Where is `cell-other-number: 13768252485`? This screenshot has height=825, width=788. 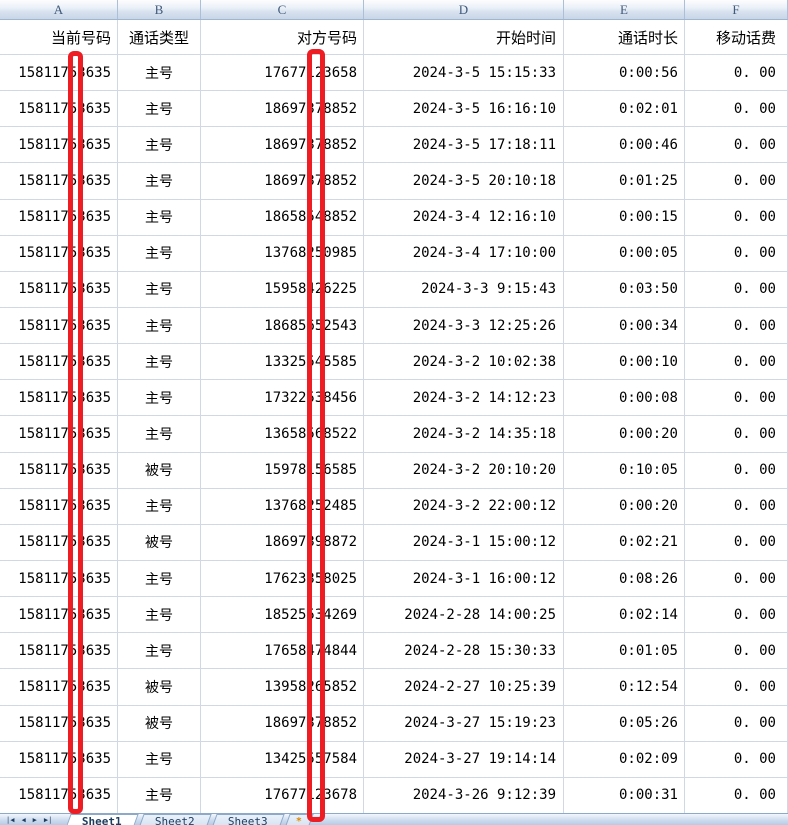 cell-other-number: 13768252485 is located at coordinates (282, 506).